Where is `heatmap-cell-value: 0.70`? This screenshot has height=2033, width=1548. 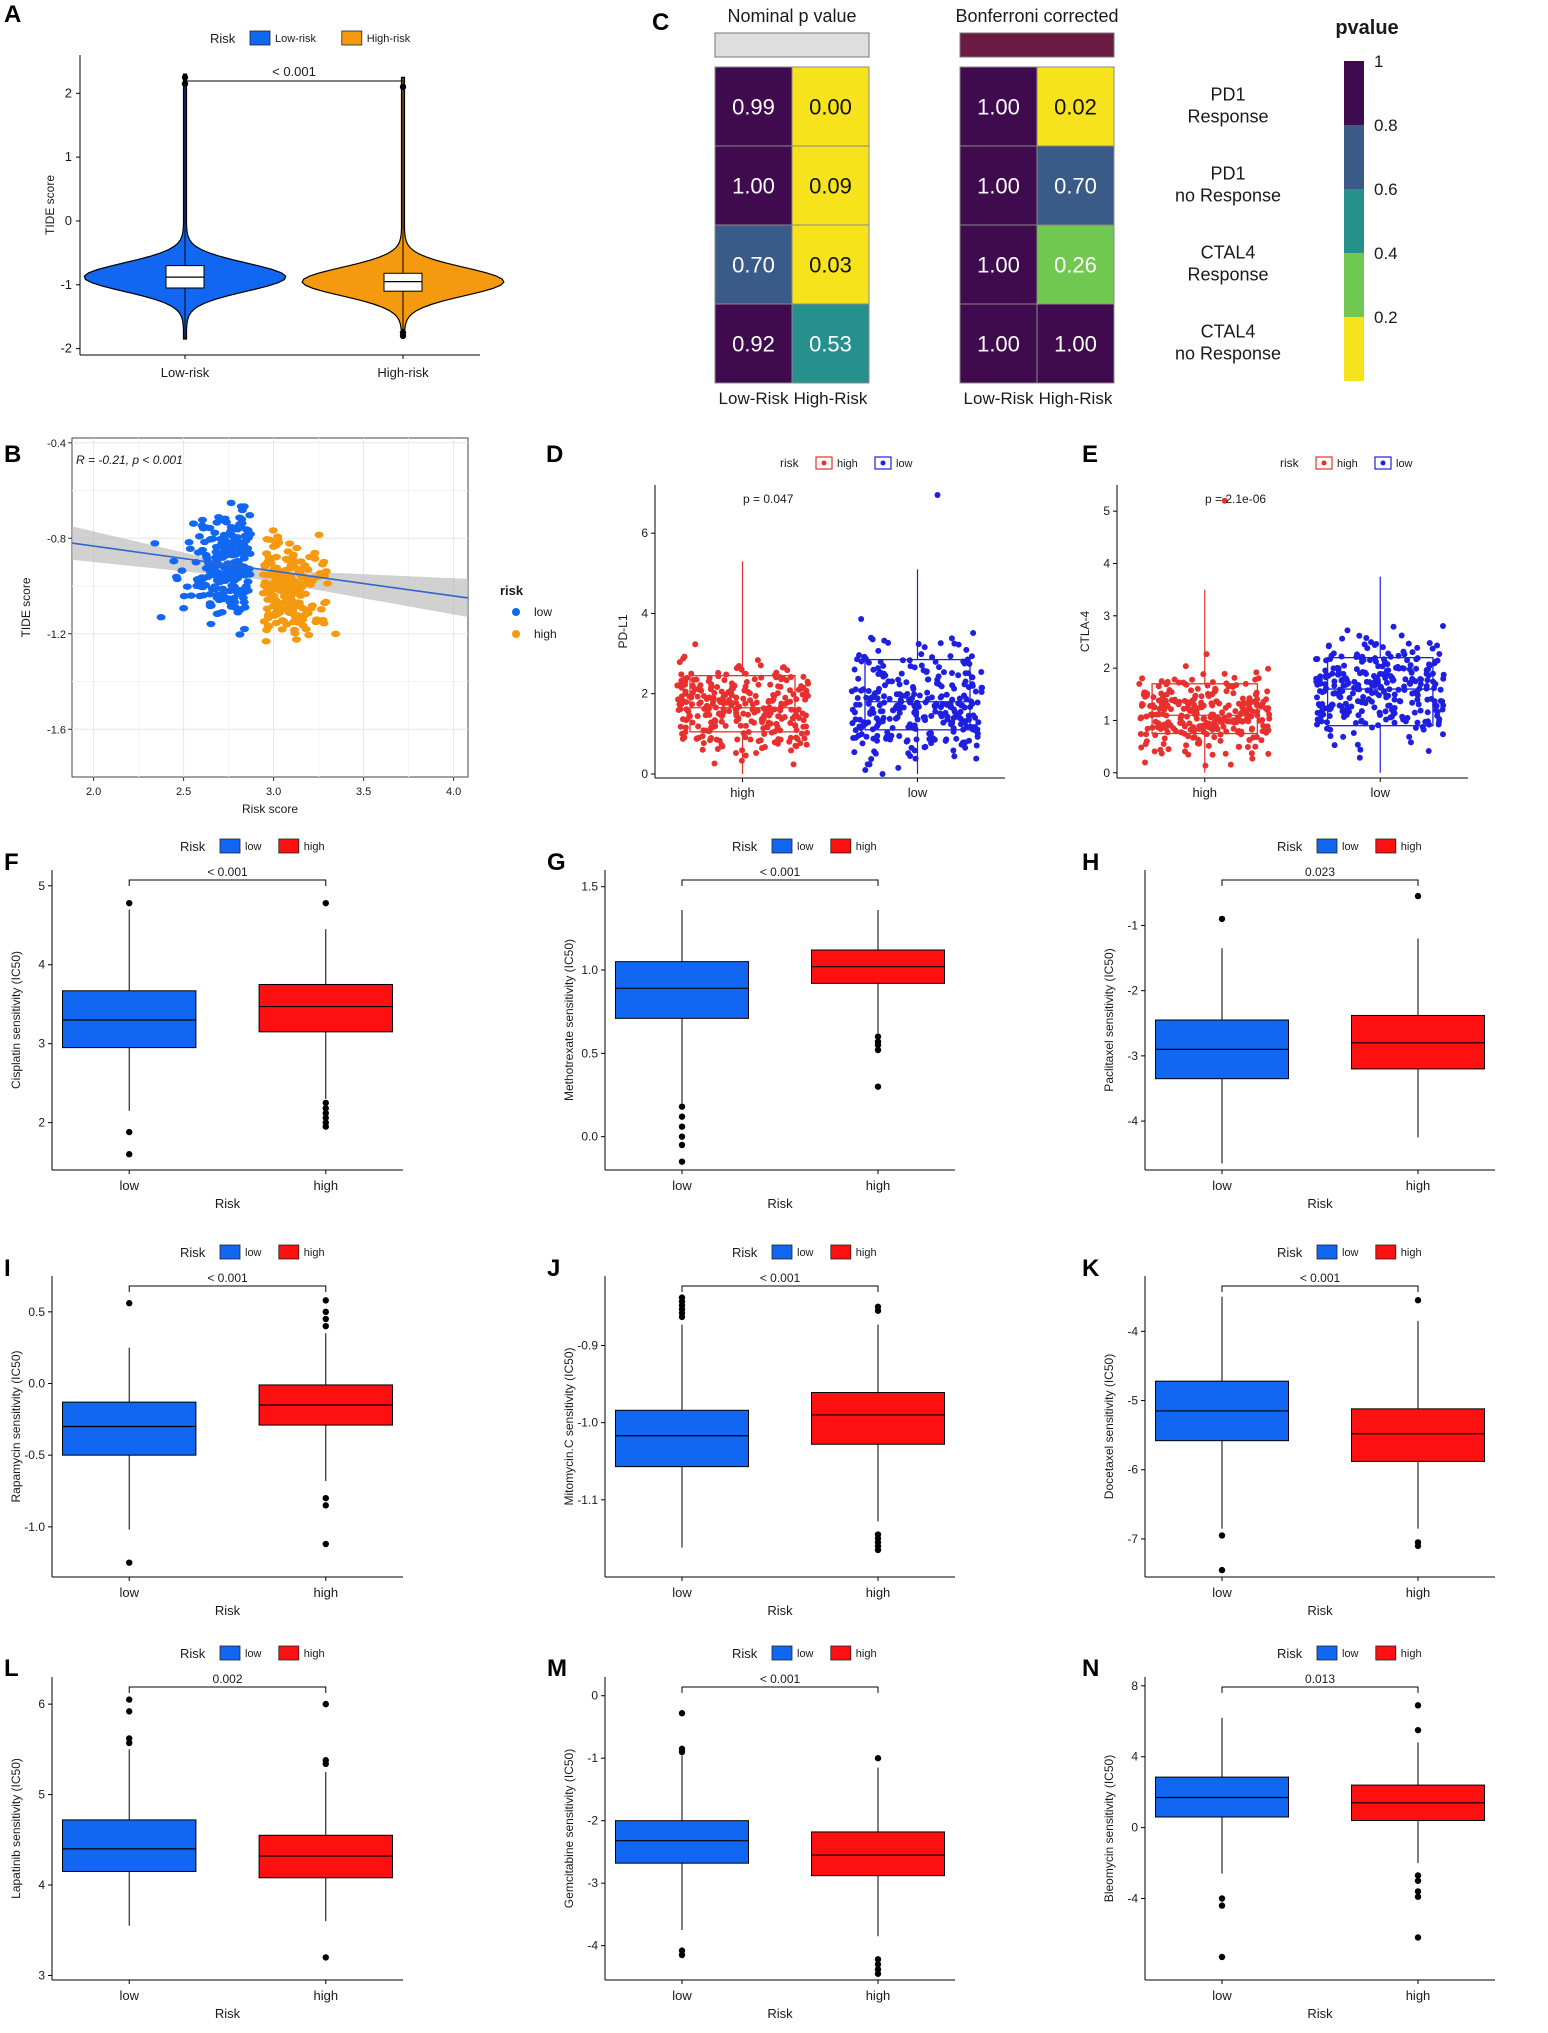 heatmap-cell-value: 0.70 is located at coordinates (753, 265).